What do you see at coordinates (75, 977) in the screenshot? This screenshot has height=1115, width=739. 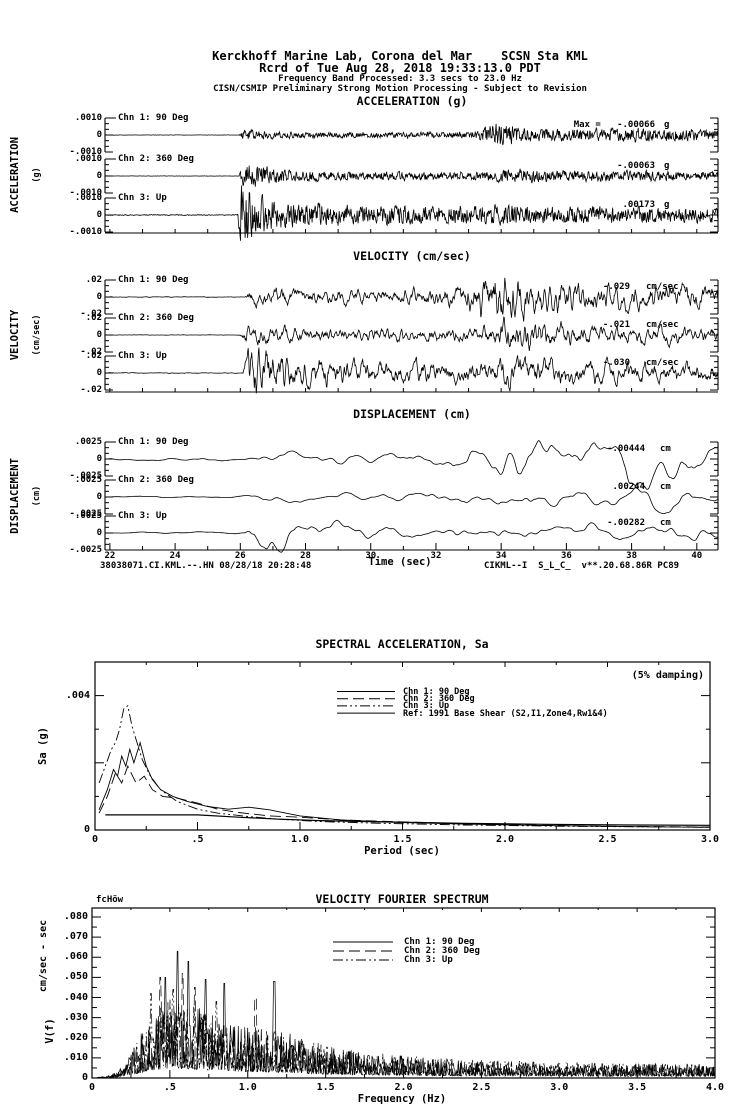 I see `vf-ytick-label: .050` at bounding box center [75, 977].